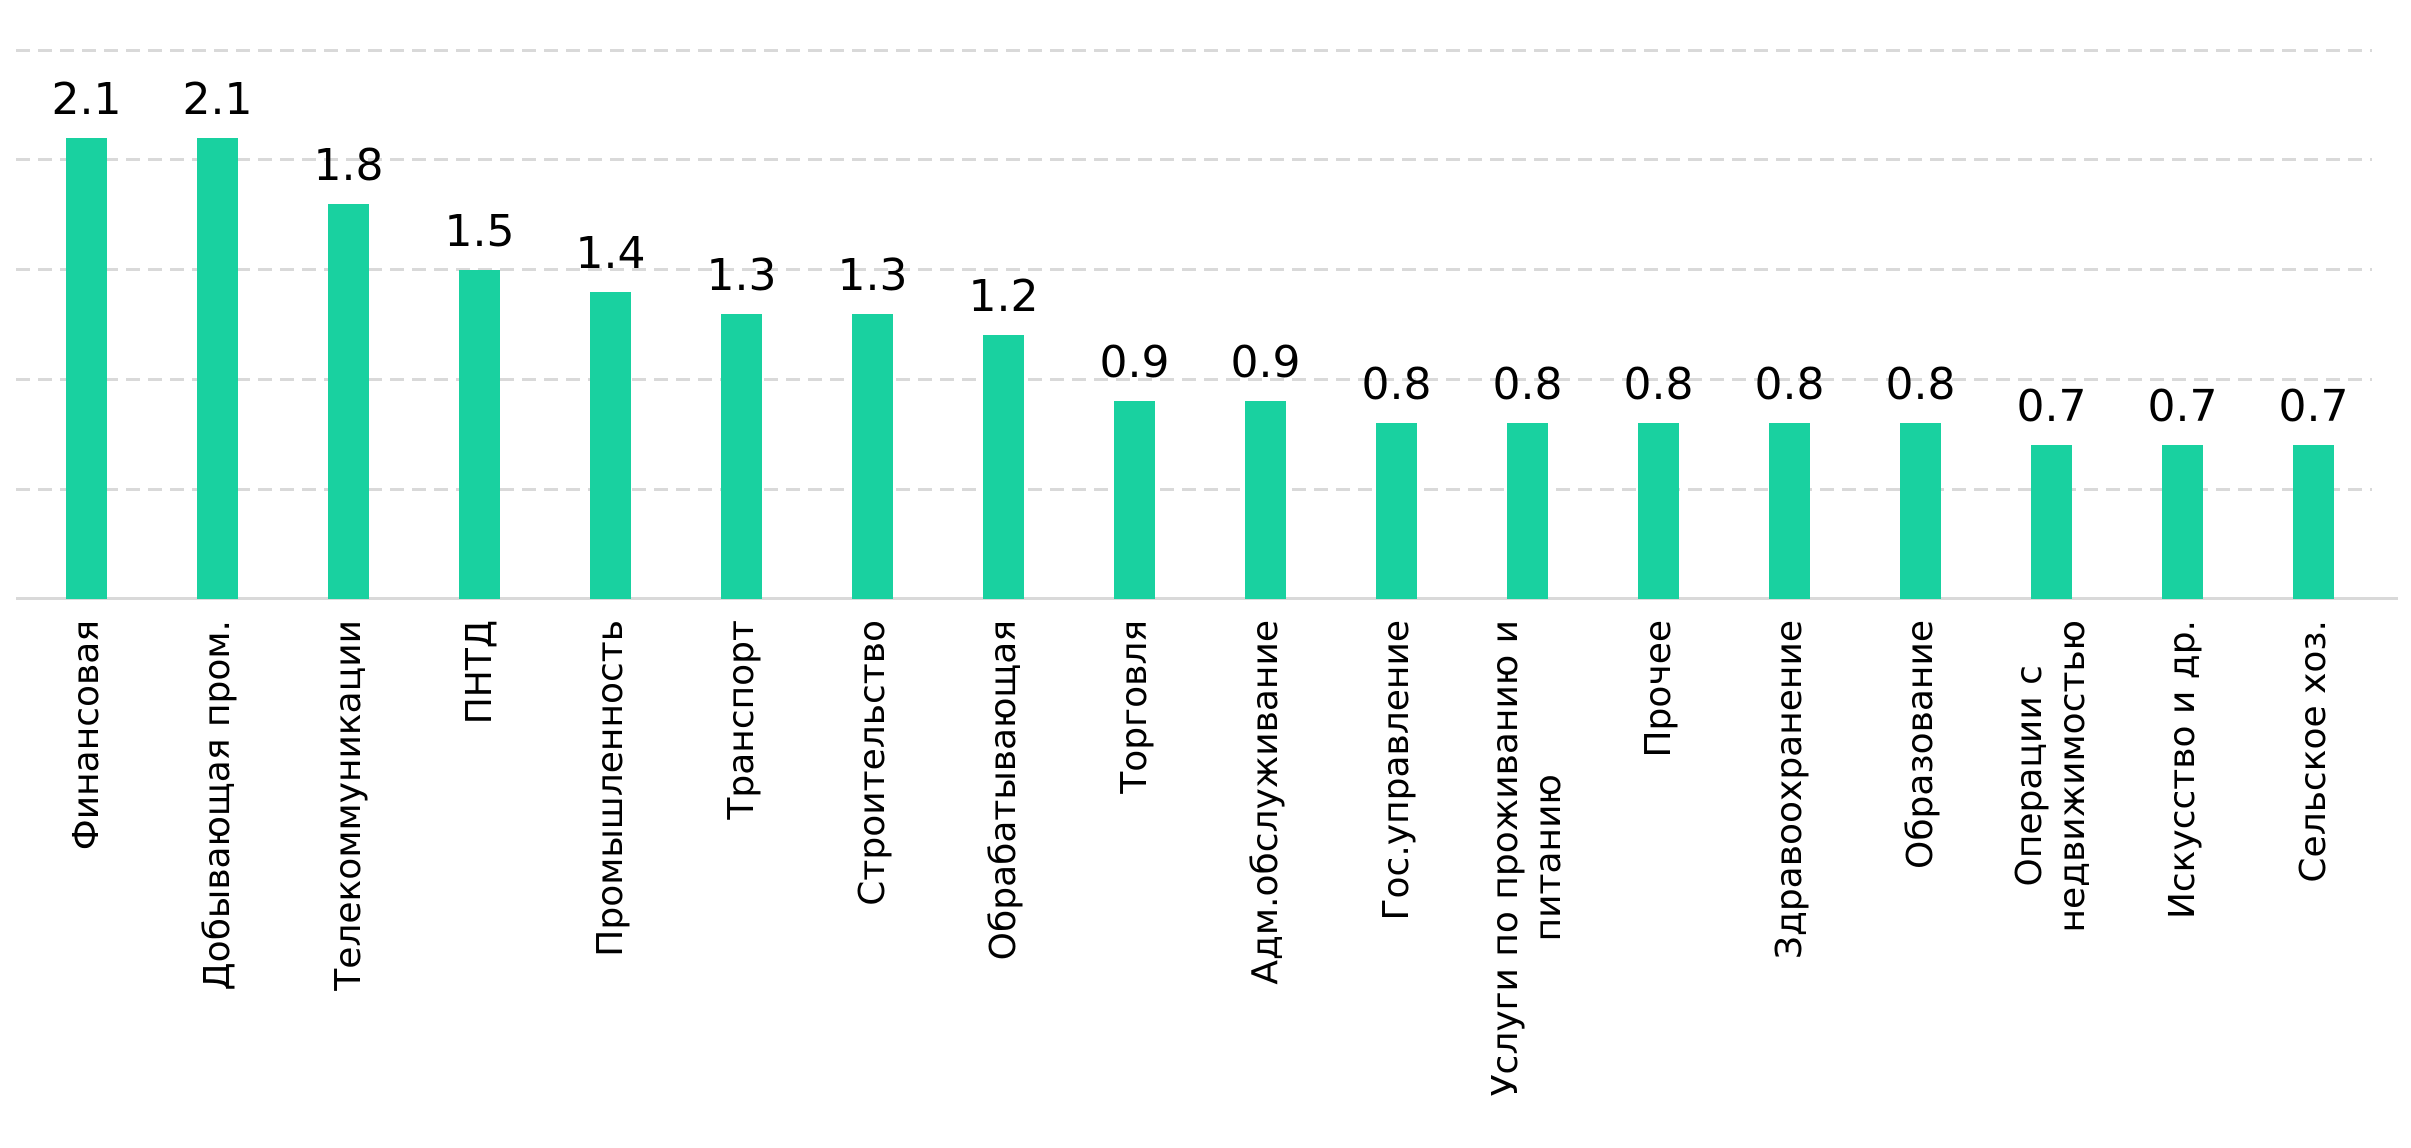  What do you see at coordinates (1789, 790) in the screenshot?
I see `category-label: Здравоохранение` at bounding box center [1789, 790].